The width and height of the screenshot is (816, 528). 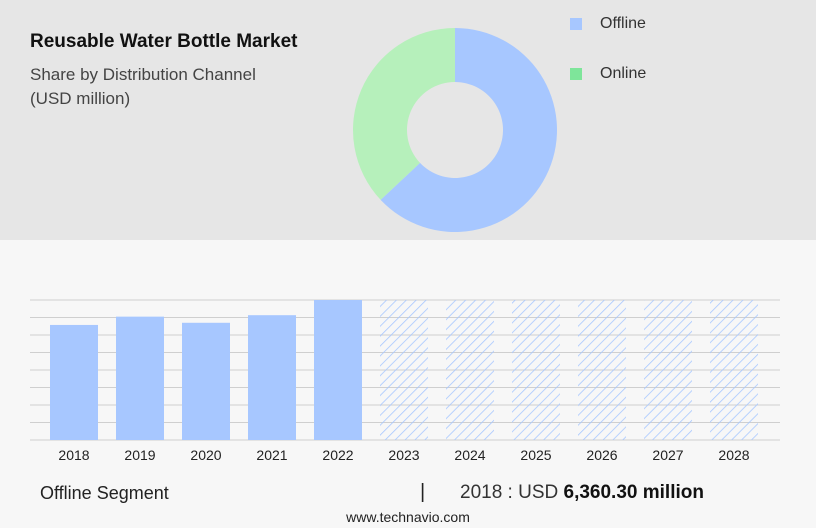 What do you see at coordinates (468, 130) in the screenshot?
I see `donut-slice-offline` at bounding box center [468, 130].